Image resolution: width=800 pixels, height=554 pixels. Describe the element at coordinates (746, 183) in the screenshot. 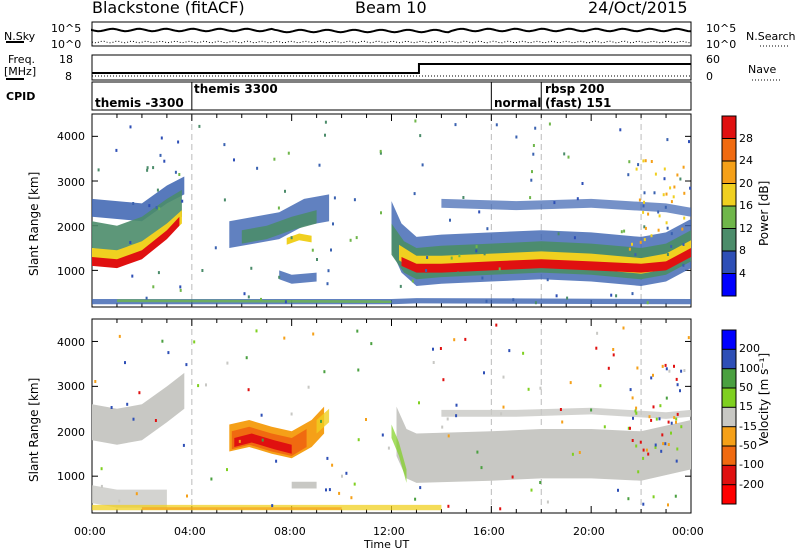

I see `power-colorbar-tick-label: 20` at that location.